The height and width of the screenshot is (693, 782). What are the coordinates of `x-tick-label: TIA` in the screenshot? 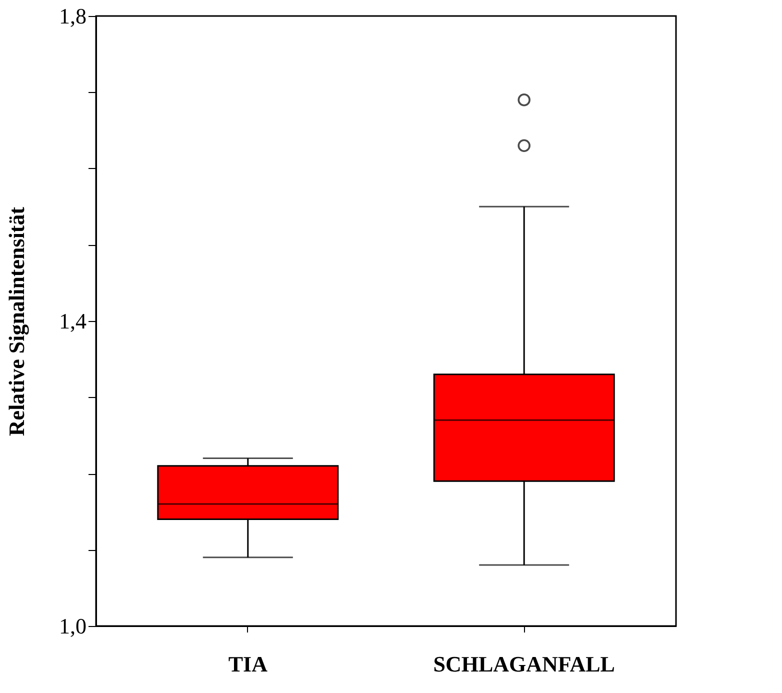 It's located at (248, 664).